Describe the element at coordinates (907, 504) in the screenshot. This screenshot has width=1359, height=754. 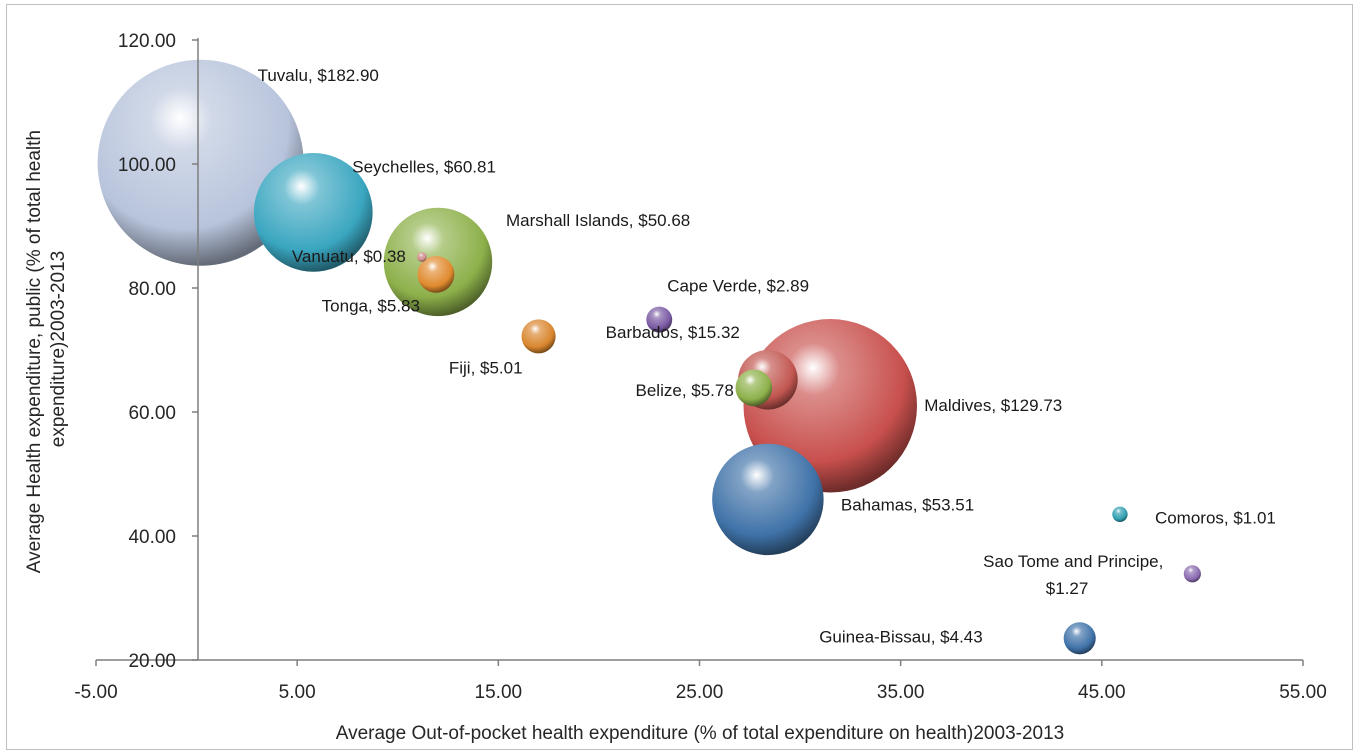
I see `data-label-bahamas: Bahamas, $53.51` at that location.